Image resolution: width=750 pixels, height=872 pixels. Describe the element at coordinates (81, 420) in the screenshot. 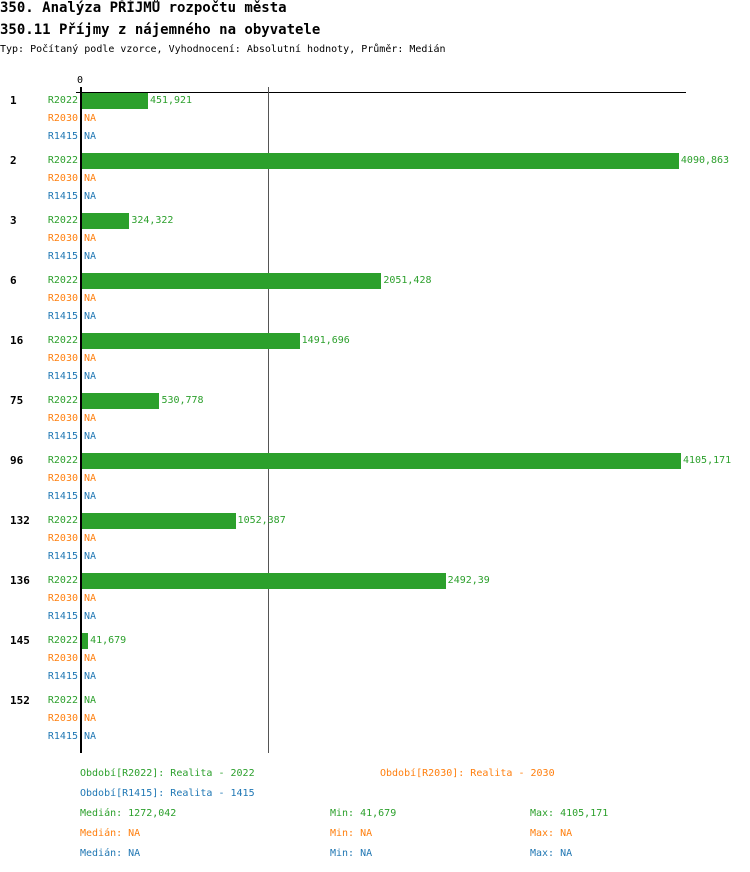

I see `y-axis-line` at that location.